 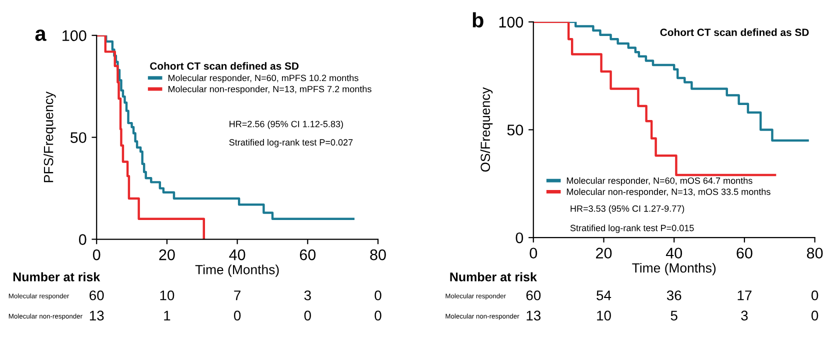 I want to click on text: 60 10 7 3 0, so click(x=236, y=295).